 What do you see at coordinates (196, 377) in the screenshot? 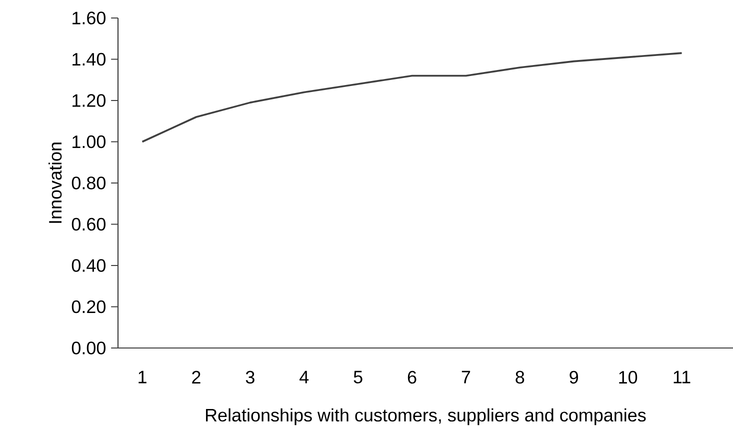
I see `x-tick-label: 2` at bounding box center [196, 377].